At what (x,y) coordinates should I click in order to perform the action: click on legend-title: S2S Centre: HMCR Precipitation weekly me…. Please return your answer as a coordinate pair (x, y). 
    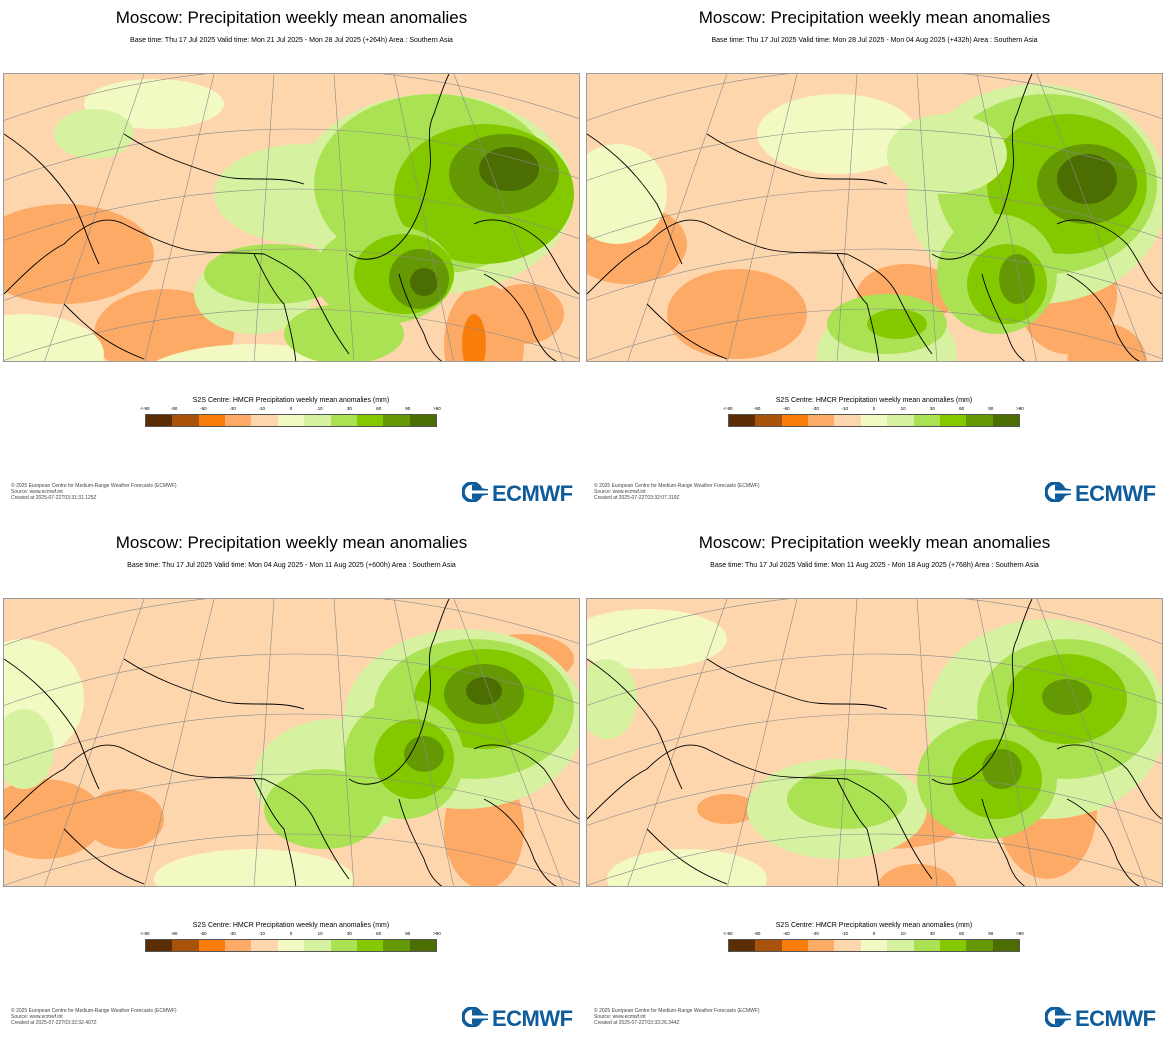
    Looking at the image, I should click on (291, 925).